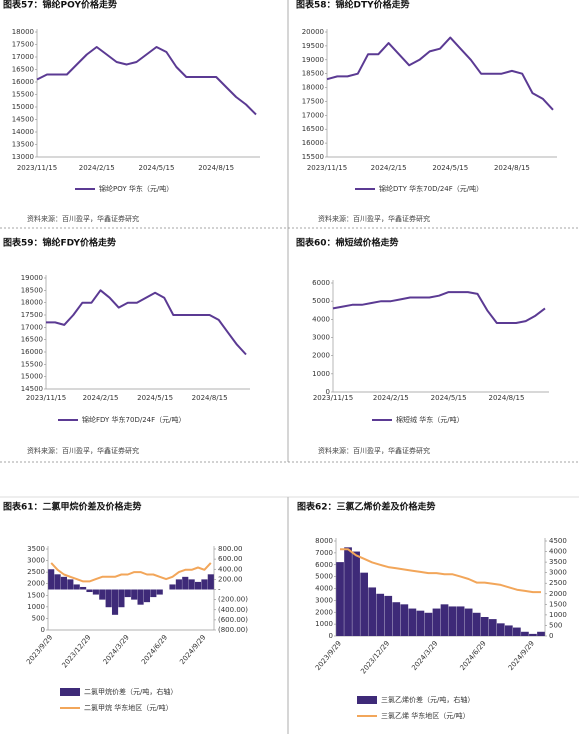 This screenshot has width=579, height=734. Describe the element at coordinates (558, 552) in the screenshot. I see `y2-tick-label: 4000` at that location.